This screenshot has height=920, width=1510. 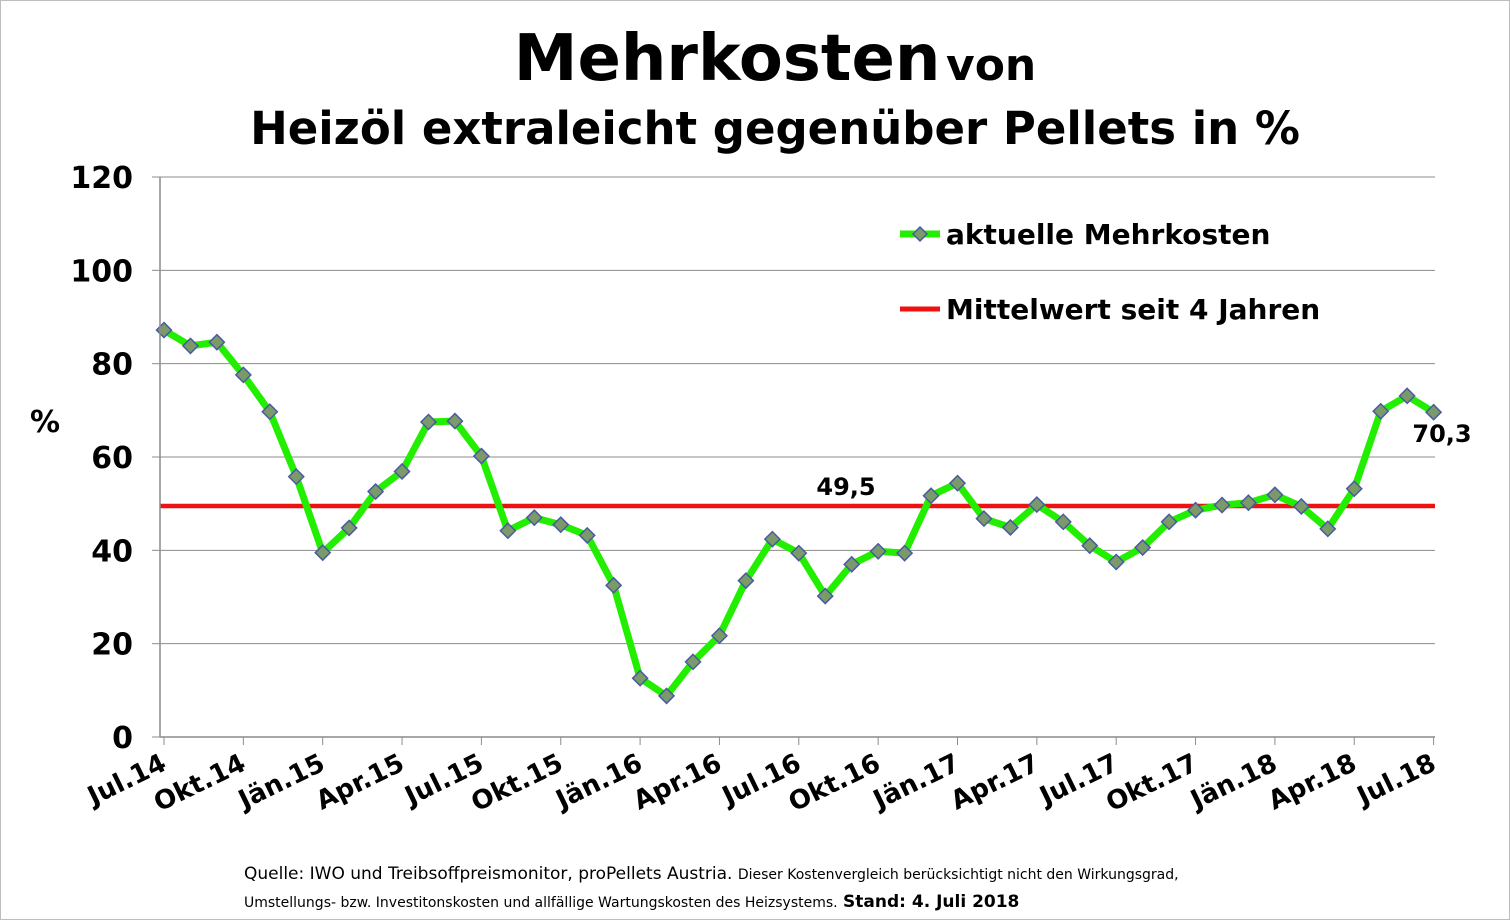 What do you see at coordinates (1133, 309) in the screenshot?
I see `legend-label-mittelwert: Mittelwert seit 4 Jahren` at bounding box center [1133, 309].